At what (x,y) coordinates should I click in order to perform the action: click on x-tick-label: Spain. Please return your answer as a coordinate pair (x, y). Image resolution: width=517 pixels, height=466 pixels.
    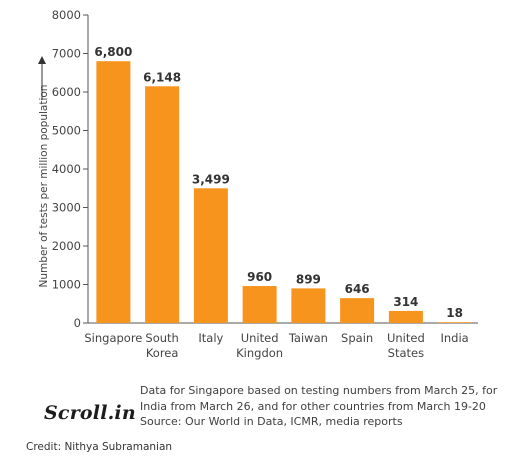
    Looking at the image, I should click on (357, 338).